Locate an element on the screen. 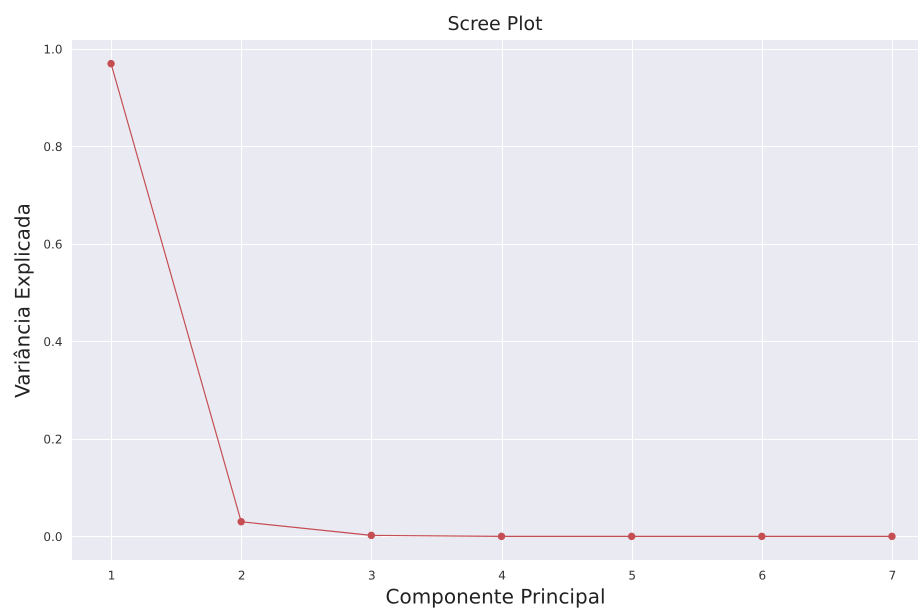  x-tick-label: 3 is located at coordinates (372, 575).